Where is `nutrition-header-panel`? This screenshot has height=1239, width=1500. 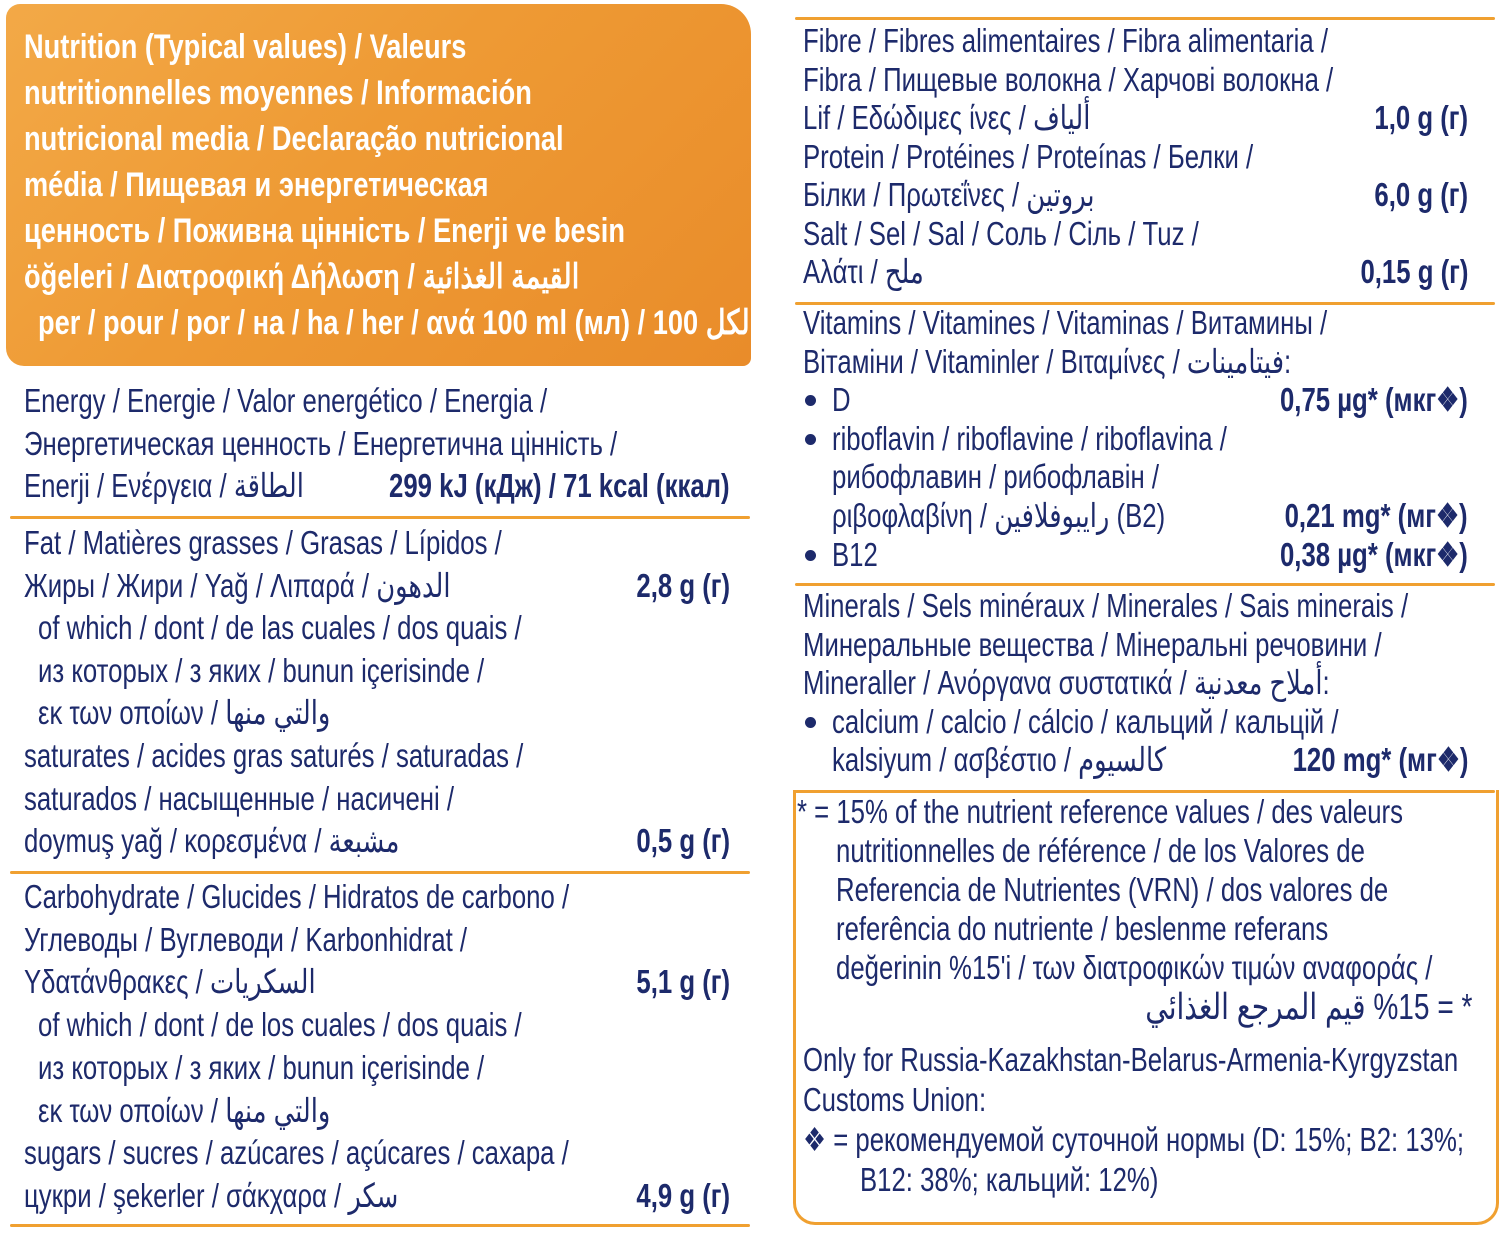 nutrition-header-panel is located at coordinates (378, 185).